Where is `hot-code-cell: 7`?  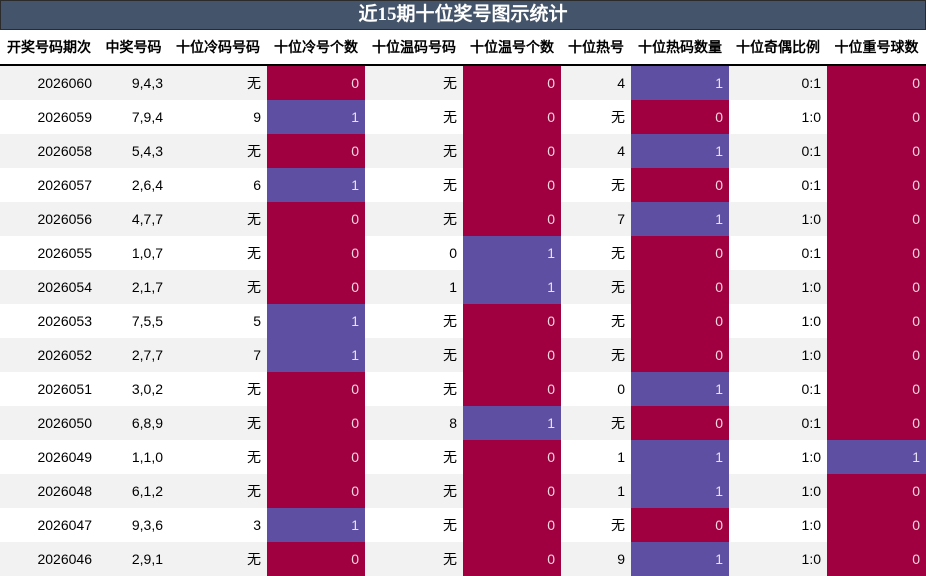 hot-code-cell: 7 is located at coordinates (596, 219).